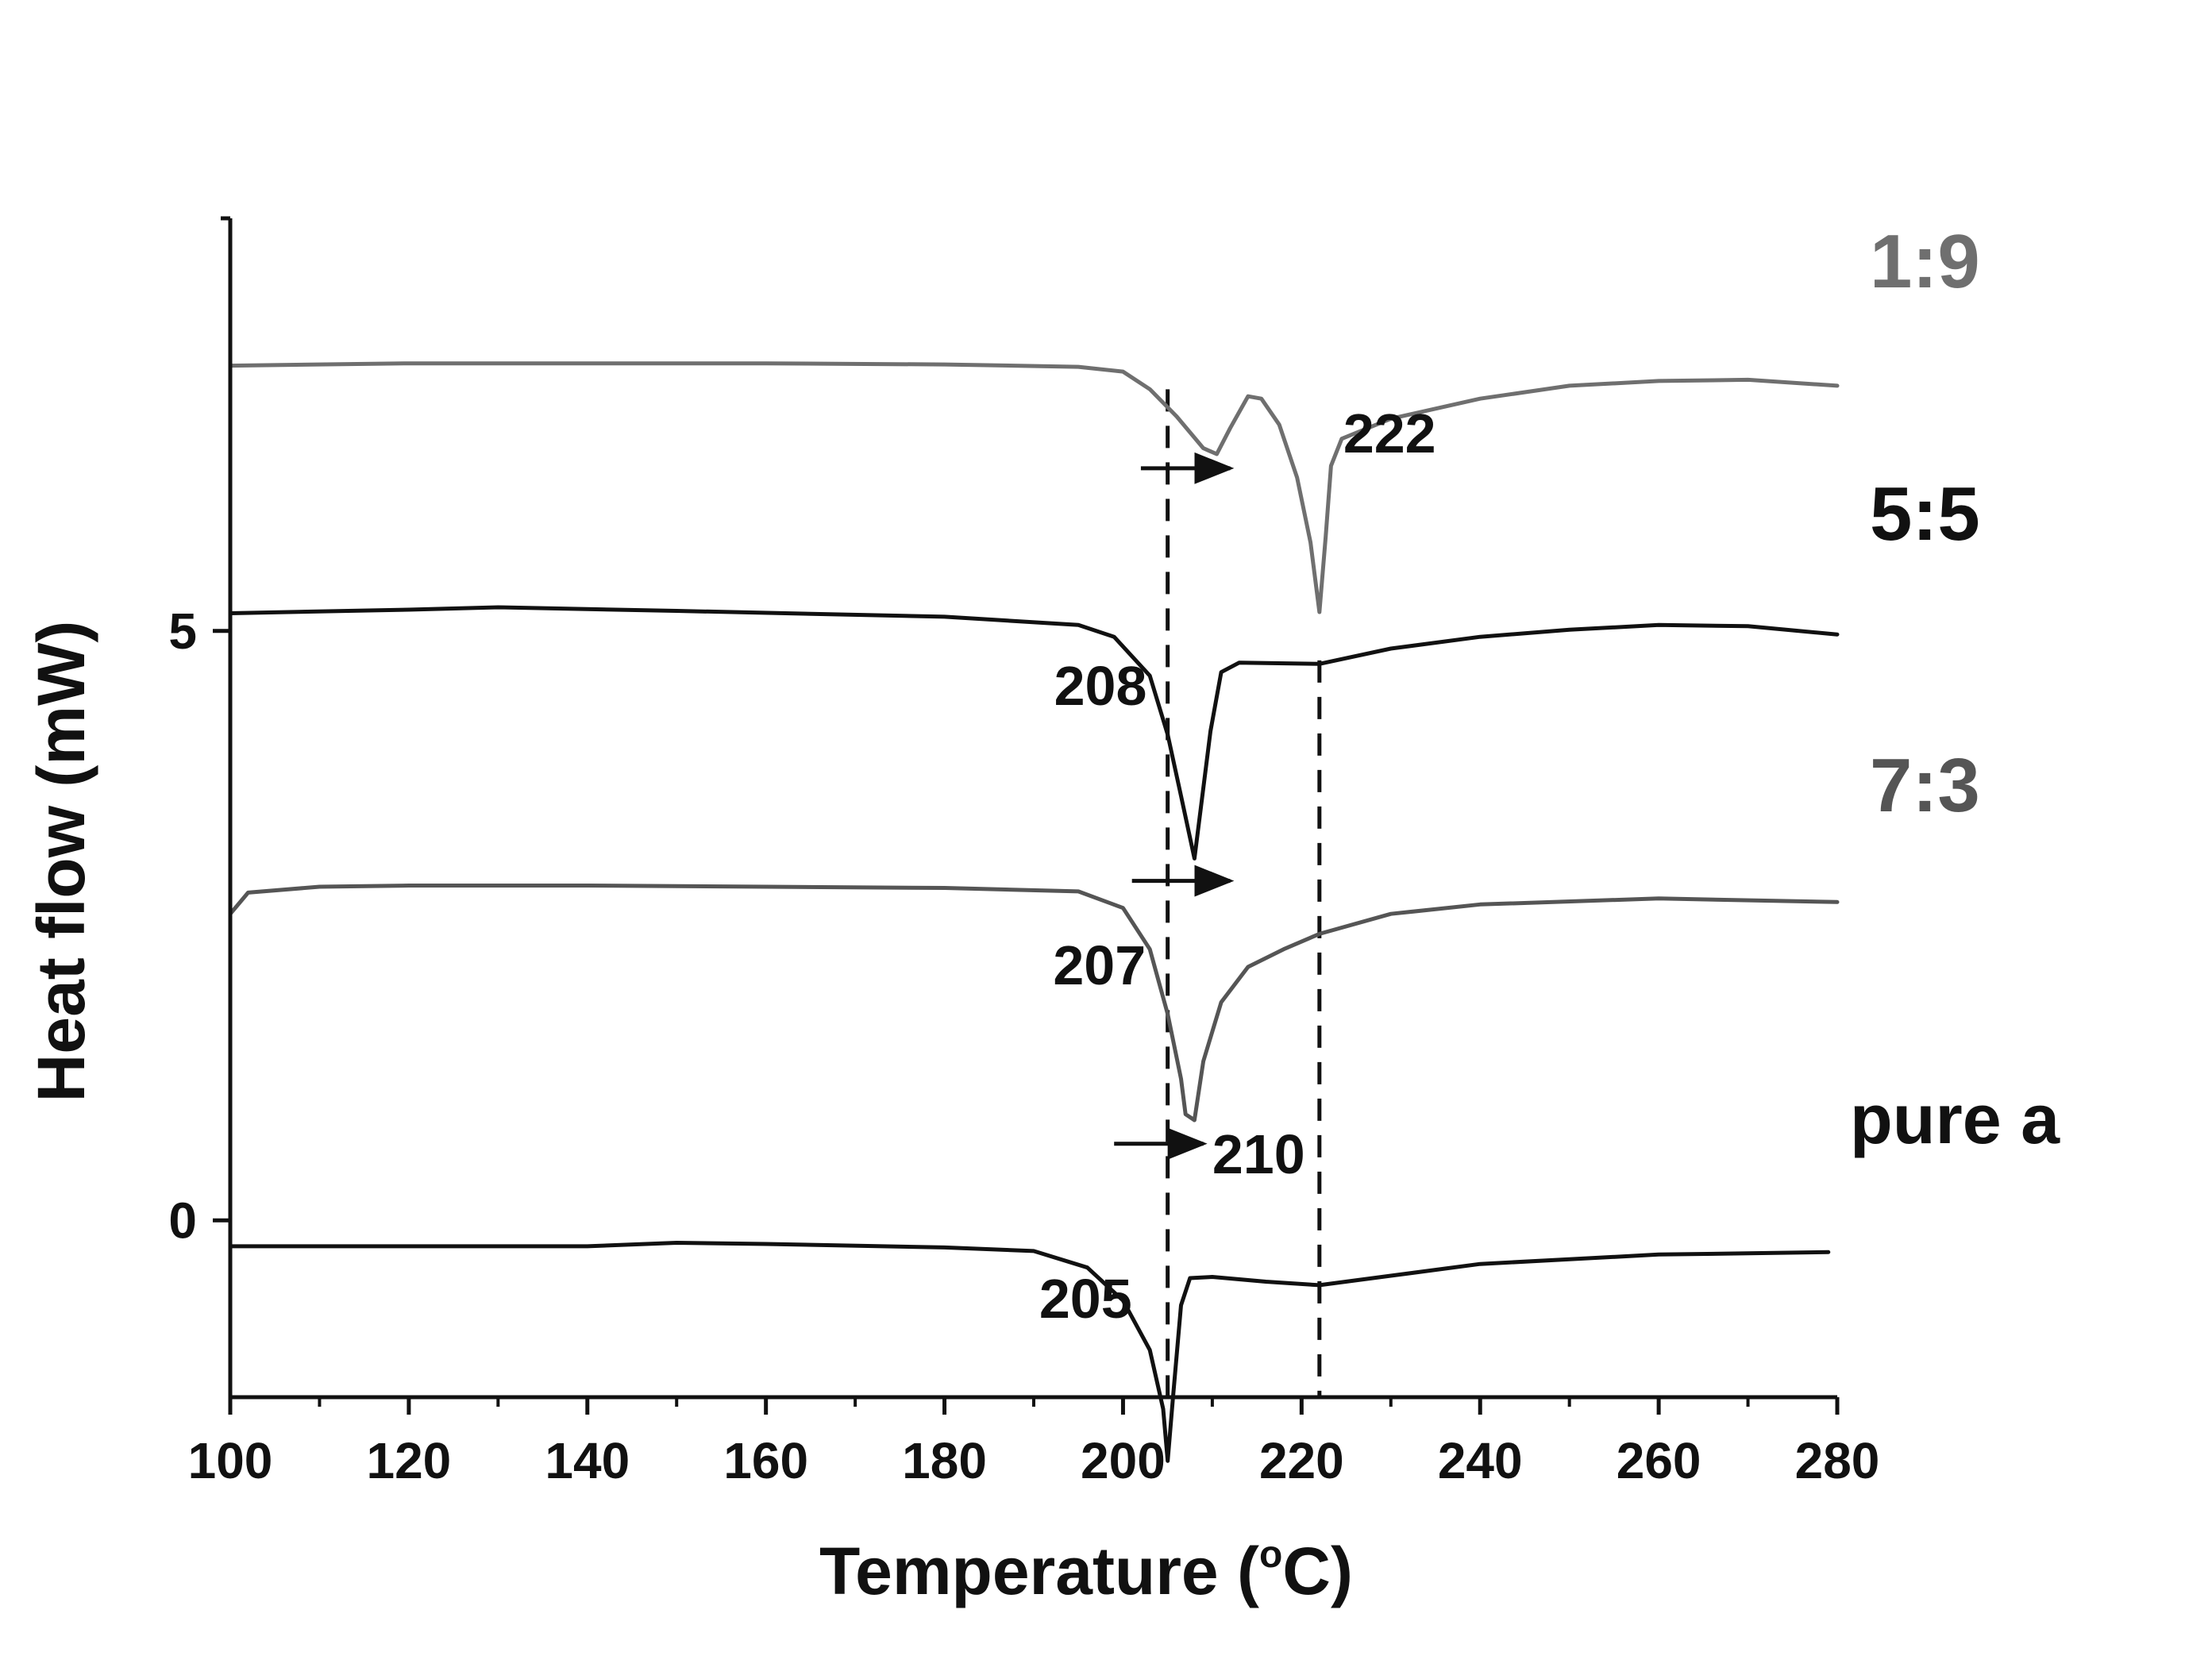 This screenshot has width=2212, height=1679. Describe the element at coordinates (1039, 1571) in the screenshot. I see `x-axis-title-text: Temperature (` at that location.